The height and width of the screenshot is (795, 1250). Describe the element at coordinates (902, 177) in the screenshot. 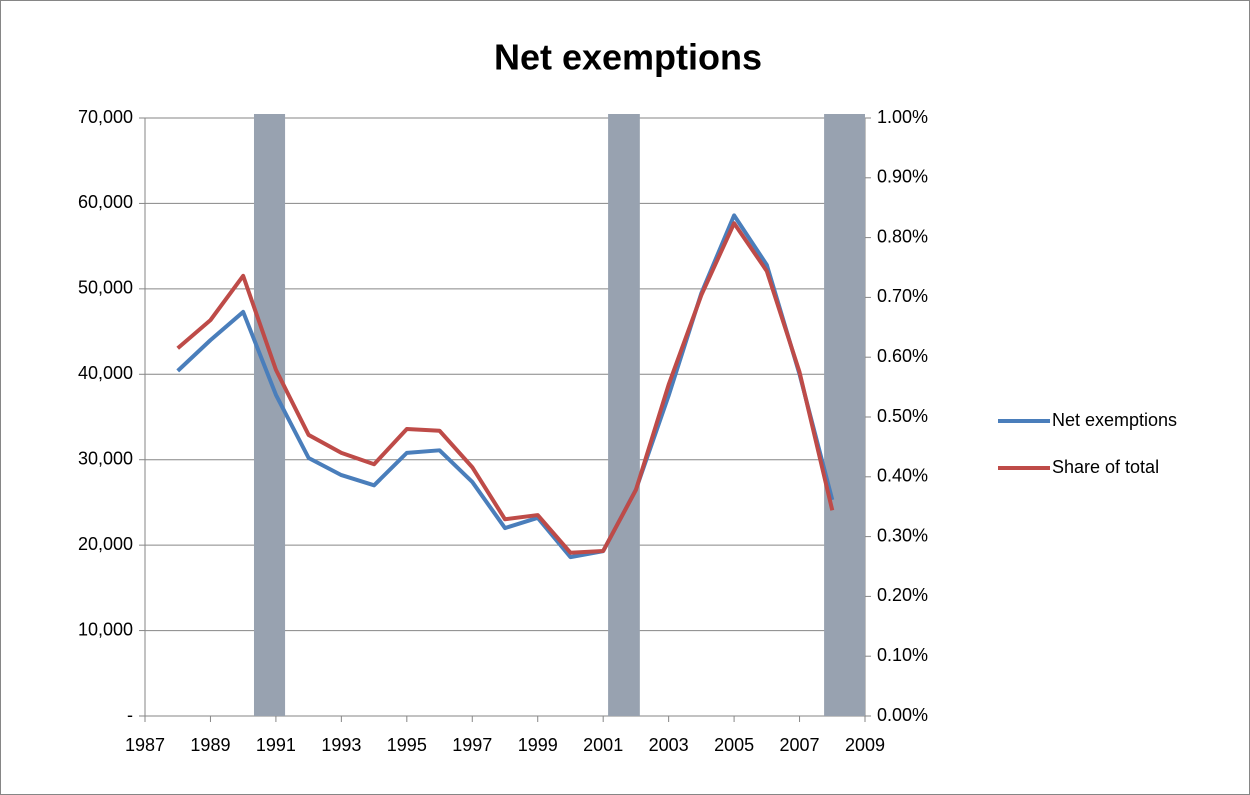

I see `y2-tick-label: 0.90%` at that location.